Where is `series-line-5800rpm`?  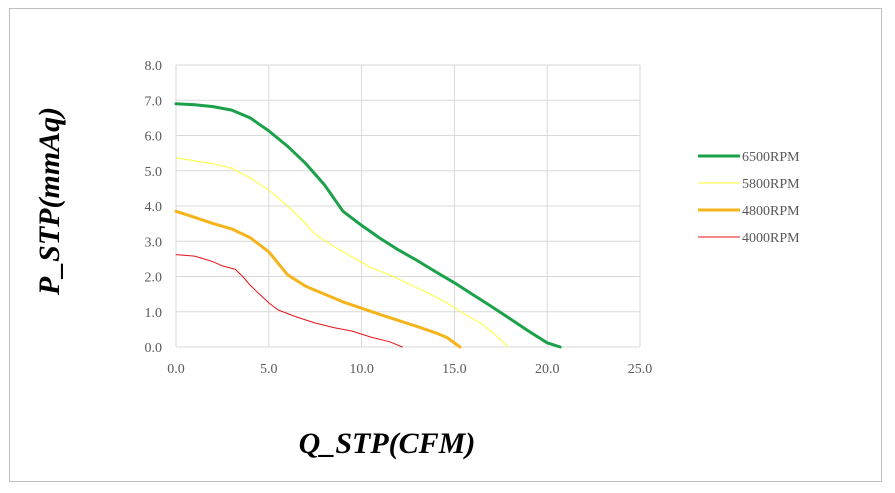
series-line-5800rpm is located at coordinates (342, 252).